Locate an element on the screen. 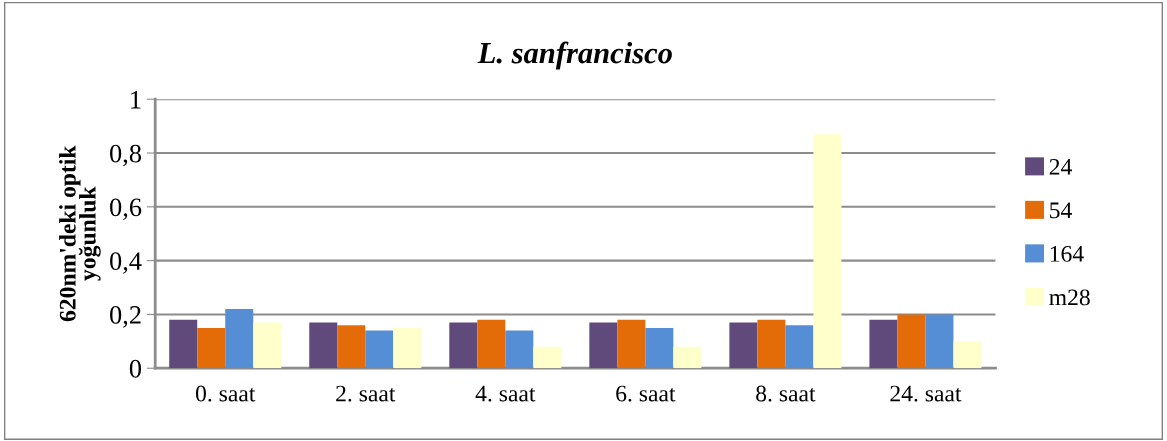 The image size is (1167, 441). legend-label: 54 is located at coordinates (1061, 210).